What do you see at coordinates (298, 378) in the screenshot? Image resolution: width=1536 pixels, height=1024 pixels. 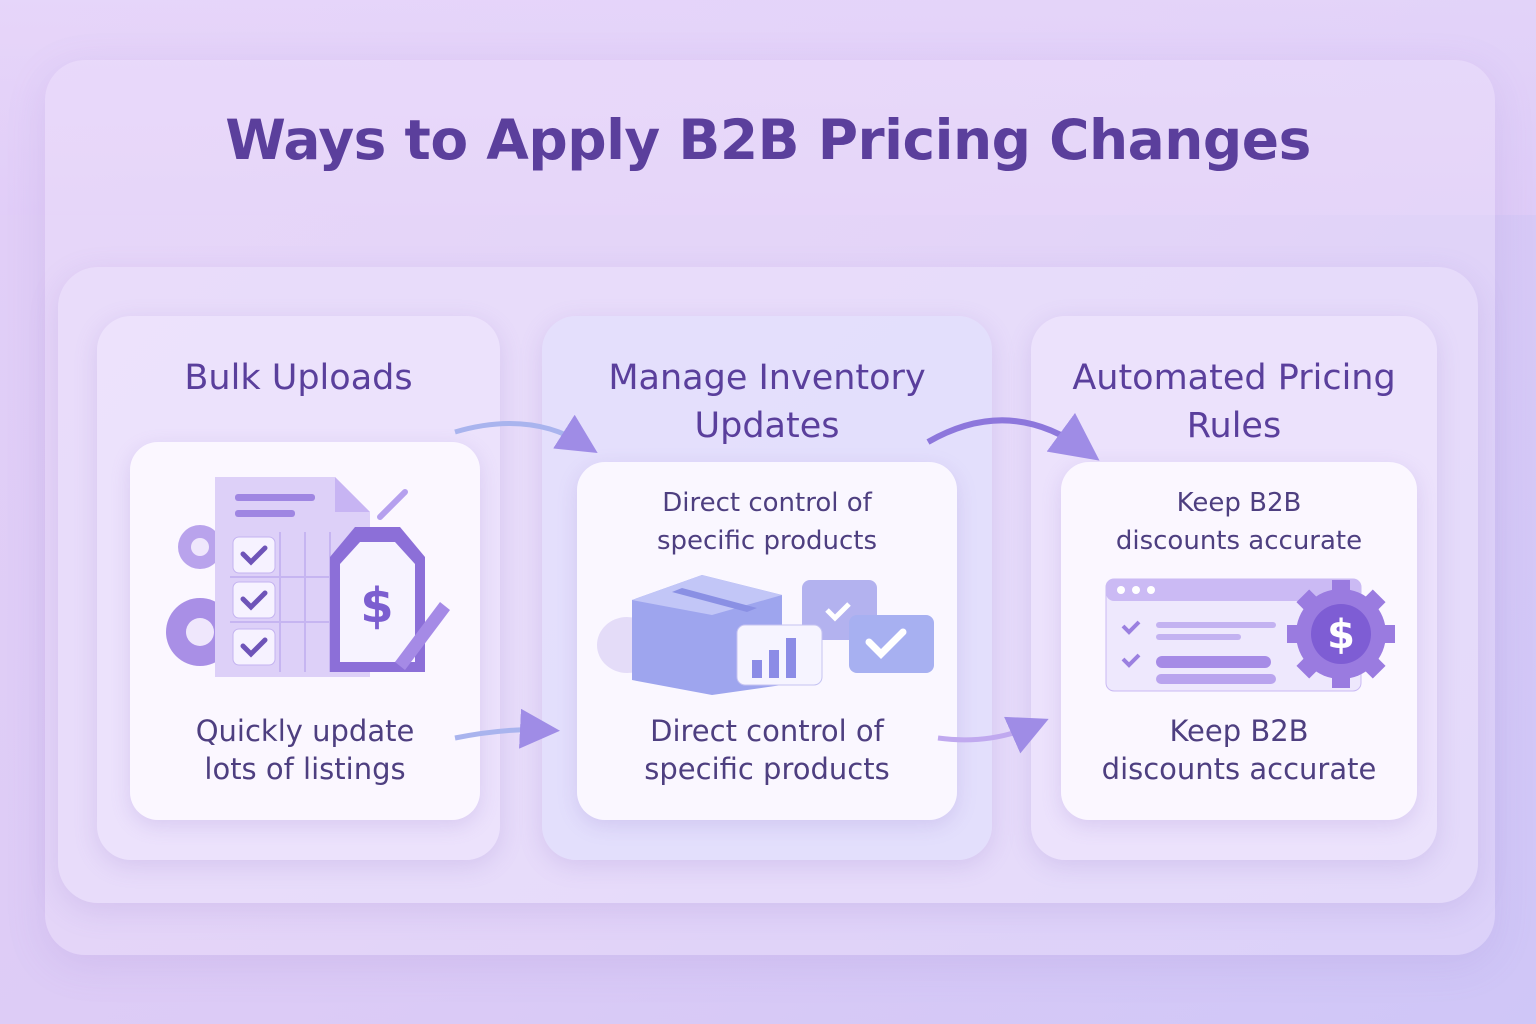 I see `card-title: Bulk Uploads` at bounding box center [298, 378].